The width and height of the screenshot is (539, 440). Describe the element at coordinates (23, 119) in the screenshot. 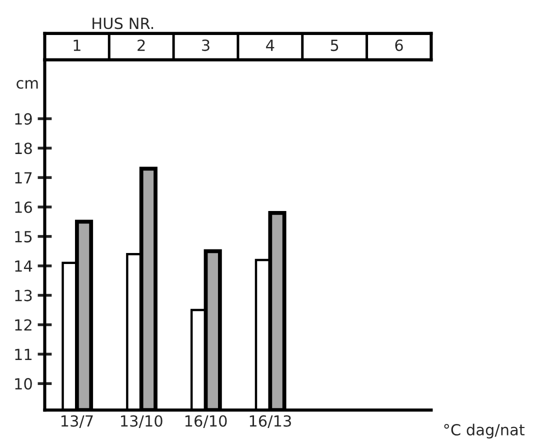

I see `y-tick-label: 19` at that location.